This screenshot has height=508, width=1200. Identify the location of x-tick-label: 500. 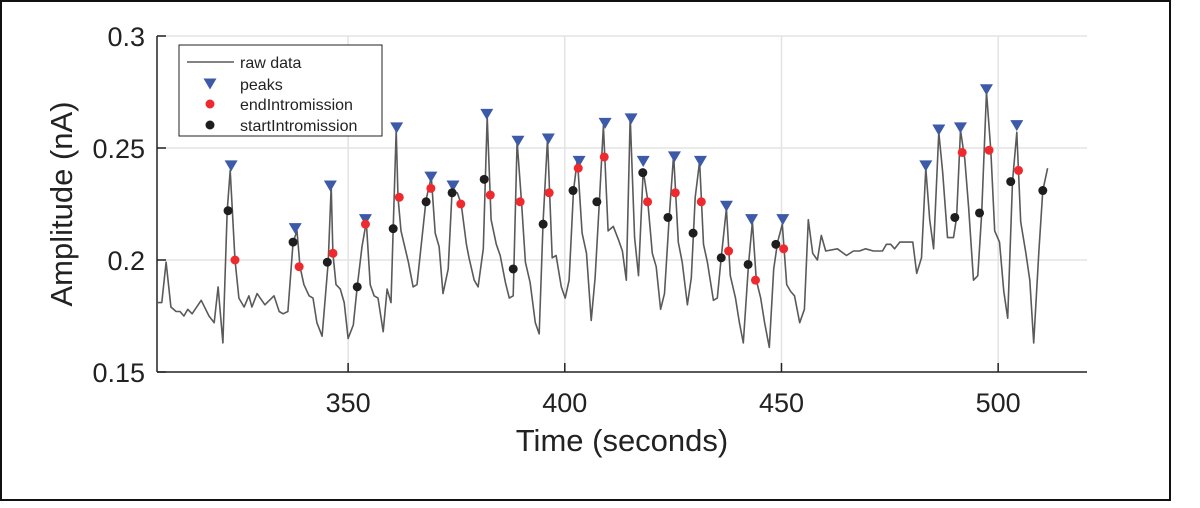
(998, 403).